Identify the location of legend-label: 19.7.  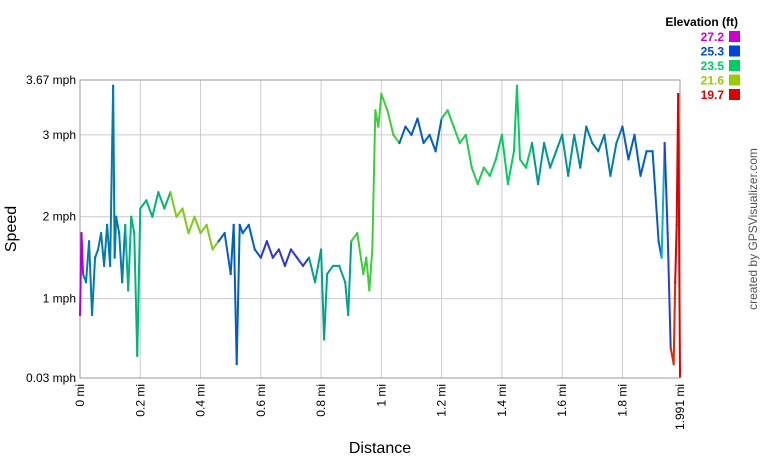
(713, 95).